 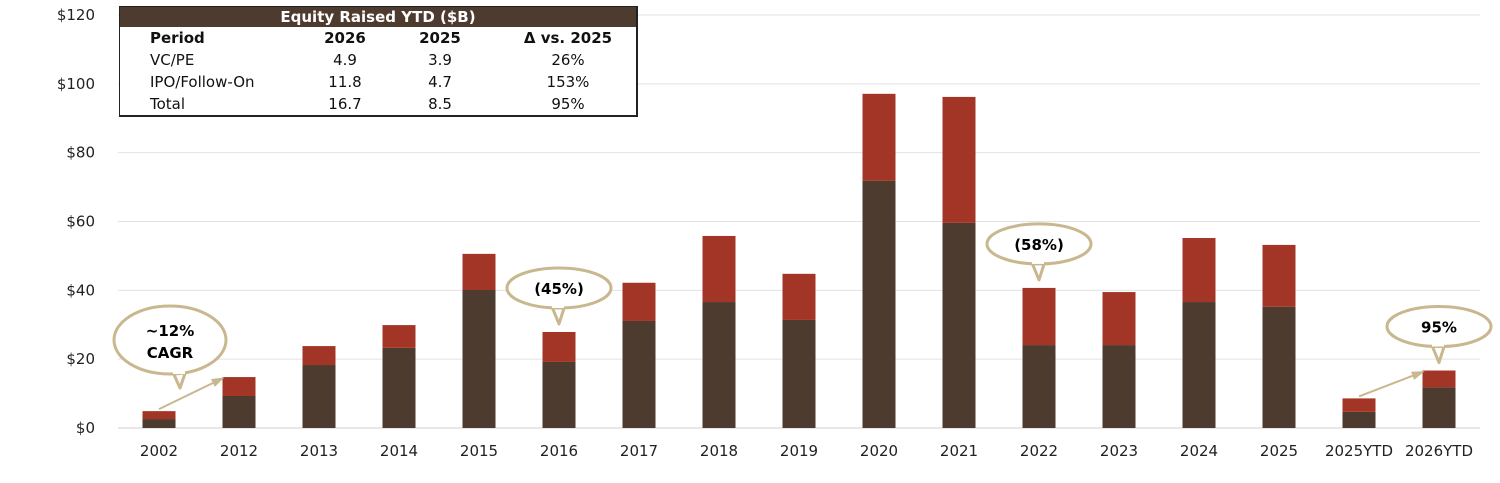 What do you see at coordinates (639, 451) in the screenshot?
I see `x-tick-label: 2017` at bounding box center [639, 451].